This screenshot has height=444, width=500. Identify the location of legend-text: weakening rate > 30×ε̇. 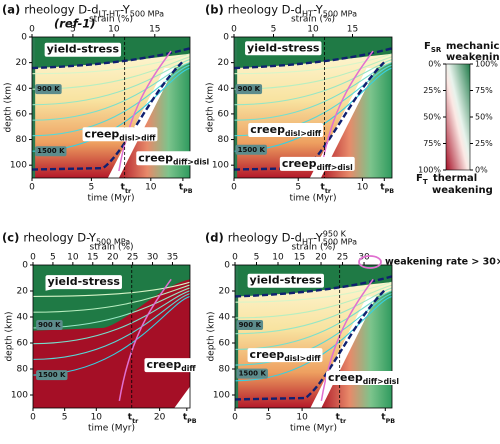
(442, 262).